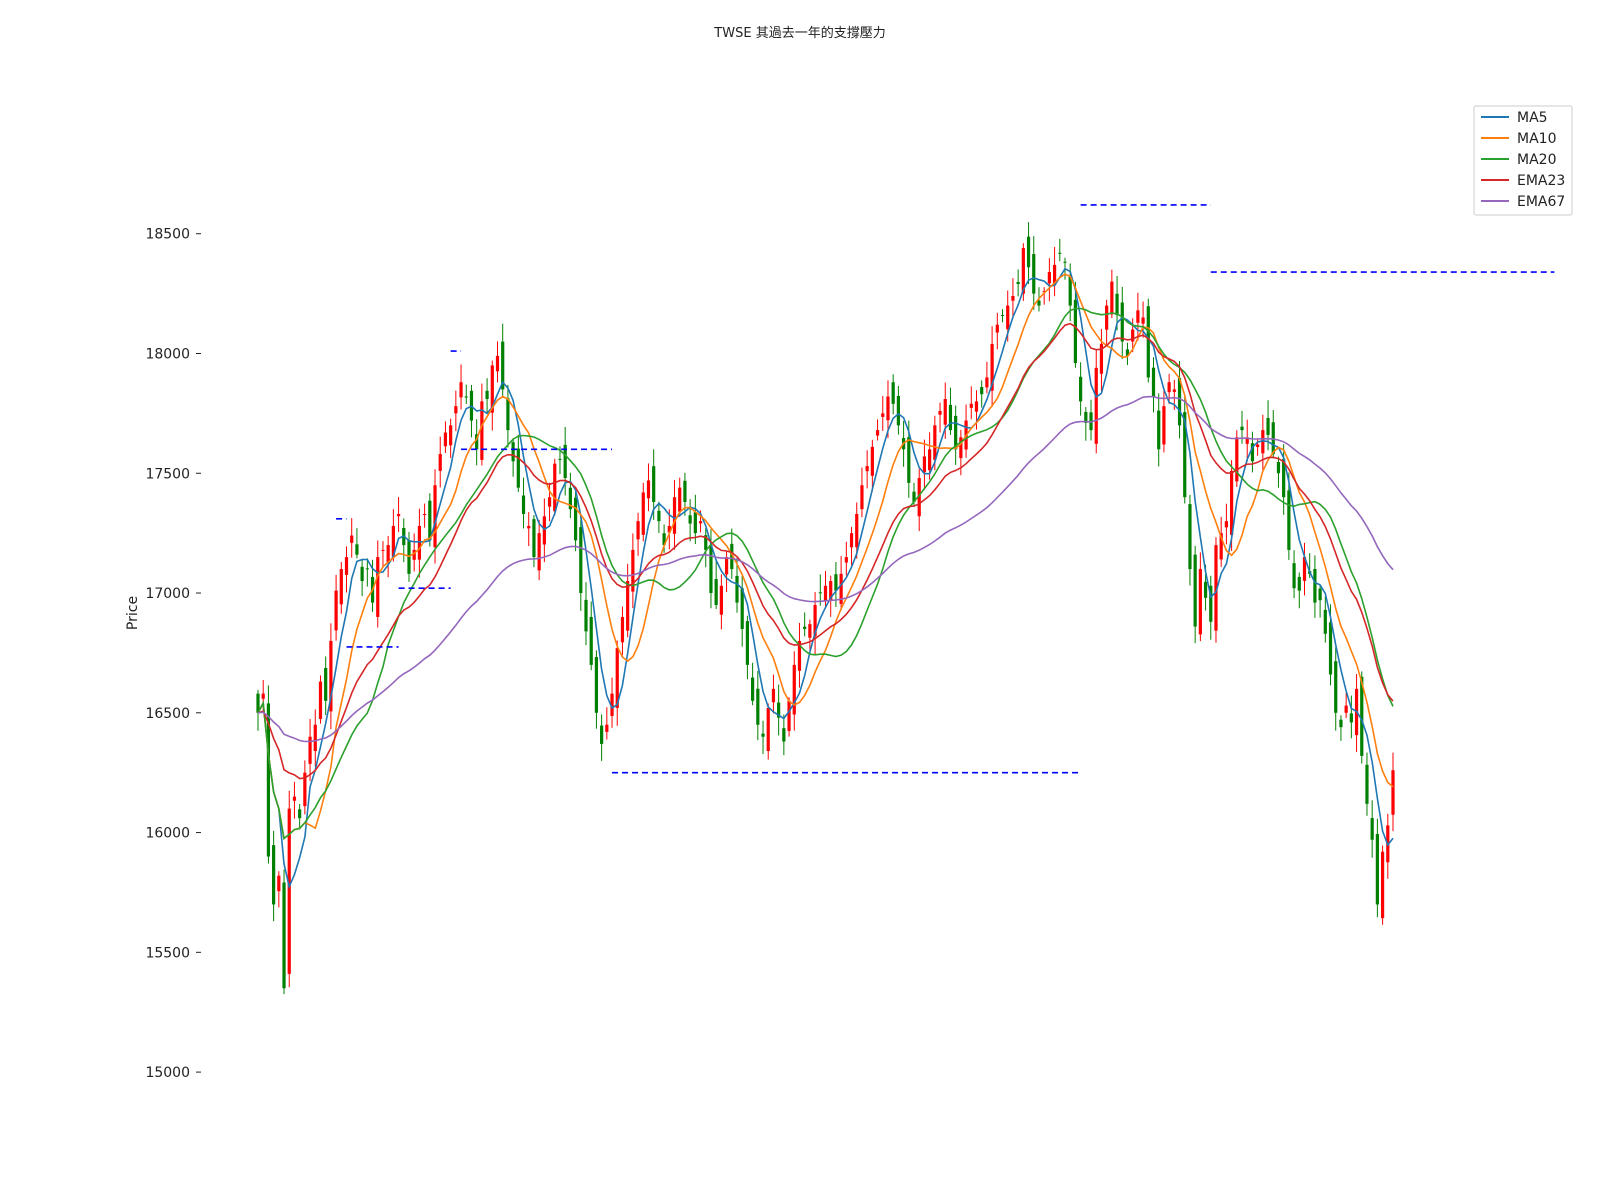 This screenshot has height=1200, width=1600. Describe the element at coordinates (800, 33) in the screenshot. I see `chart-title: TWSE 其過去一年的支撐壓力` at that location.